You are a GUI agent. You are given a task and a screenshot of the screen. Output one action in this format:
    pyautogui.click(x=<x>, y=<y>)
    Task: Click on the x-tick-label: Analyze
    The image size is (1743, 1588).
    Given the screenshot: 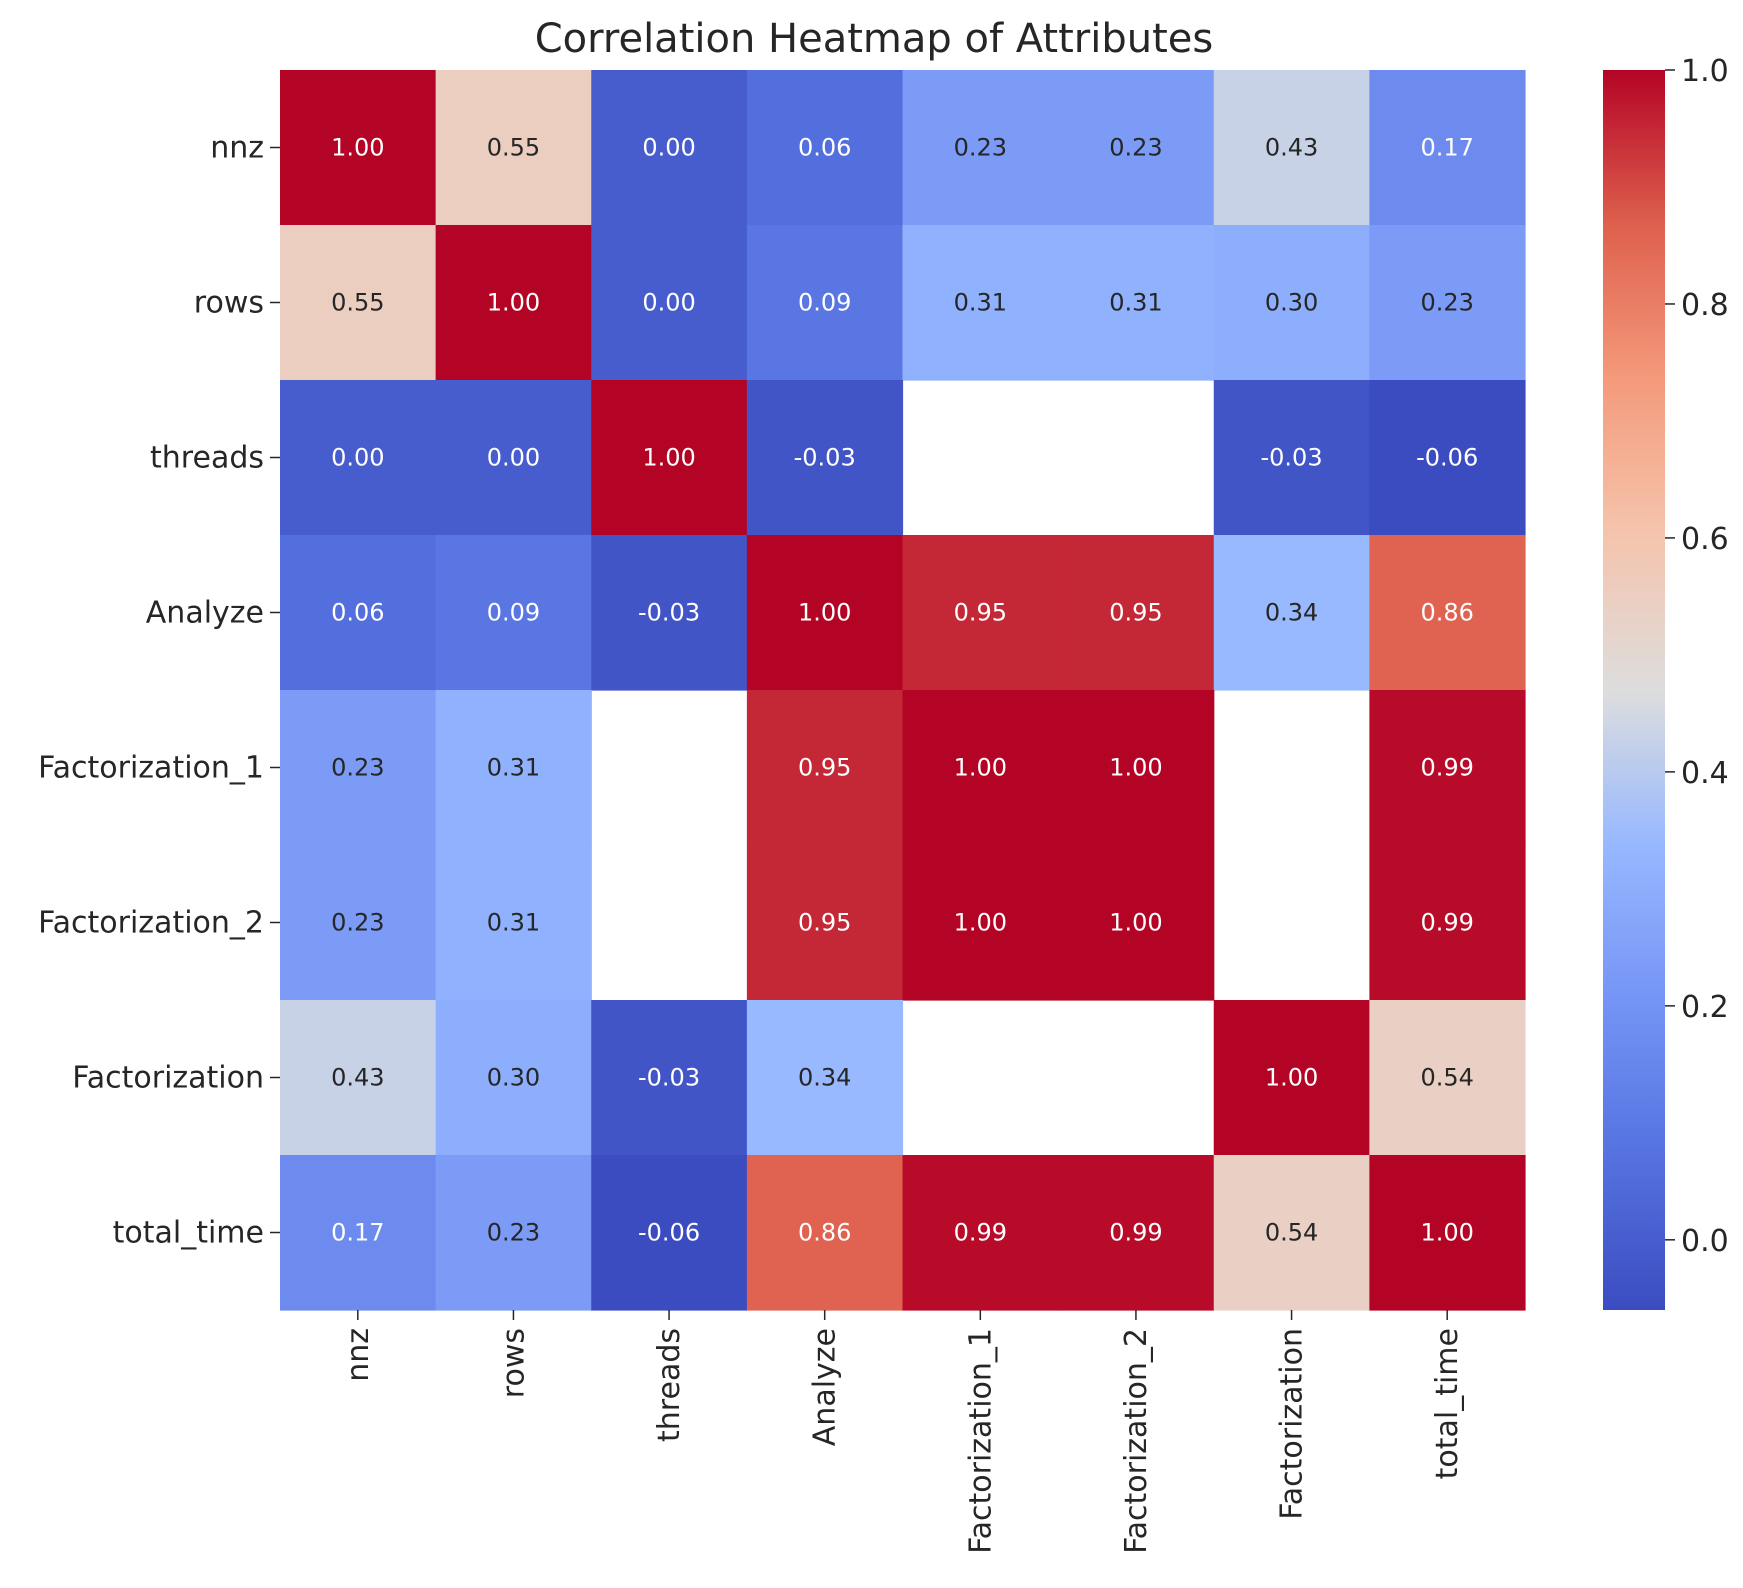 What is the action you would take?
    pyautogui.click(x=825, y=1387)
    